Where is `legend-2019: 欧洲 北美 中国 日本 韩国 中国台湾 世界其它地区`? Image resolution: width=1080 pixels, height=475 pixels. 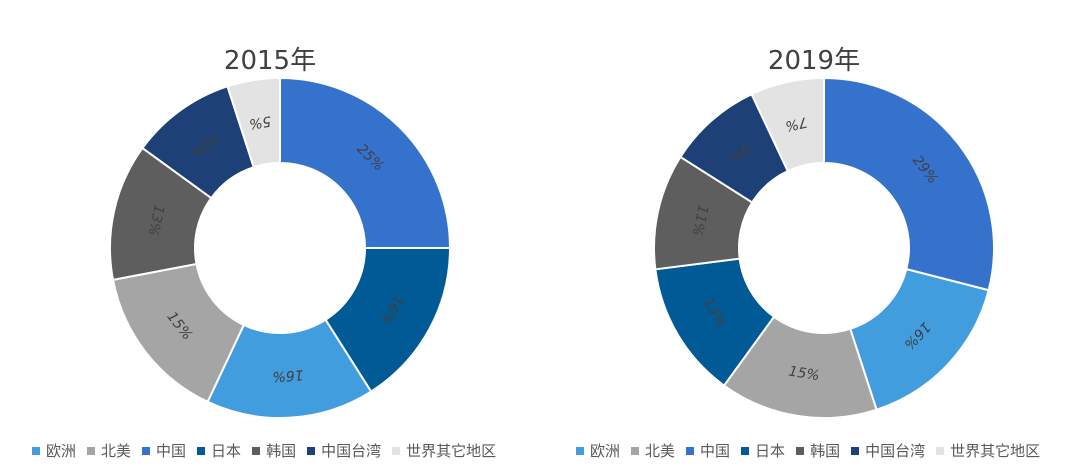
legend-2019: 欧洲 北美 中国 日本 韩国 中国台湾 世界其它地区 is located at coordinates (808, 450).